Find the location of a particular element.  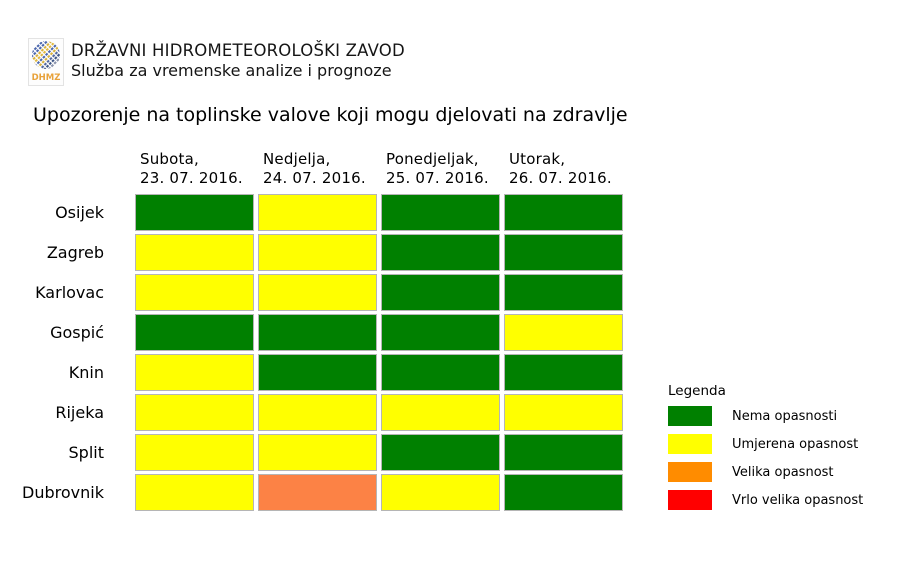

row-label: Split is located at coordinates (86, 452).